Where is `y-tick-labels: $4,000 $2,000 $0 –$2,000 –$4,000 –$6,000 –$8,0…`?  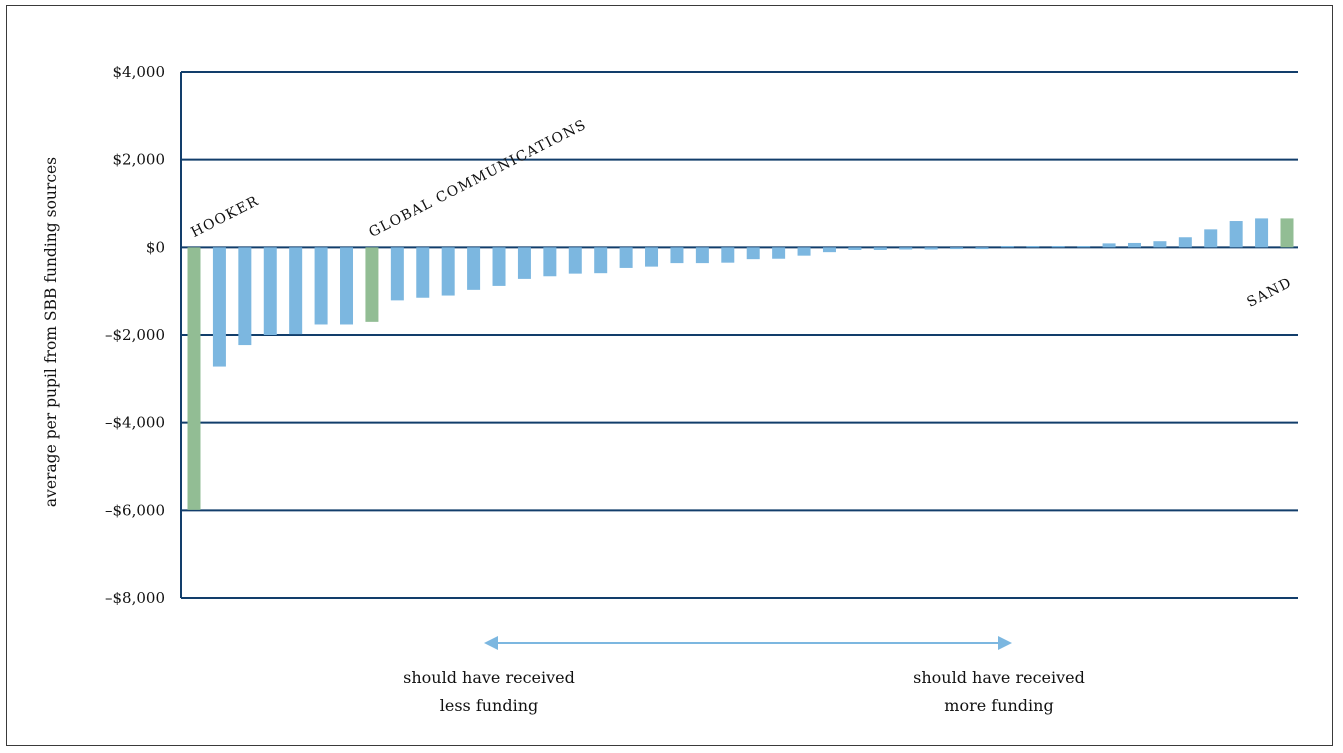
y-tick-labels: $4,000 $2,000 $0 –$2,000 –$4,000 –$6,000 –$8,0… is located at coordinates (135, 335).